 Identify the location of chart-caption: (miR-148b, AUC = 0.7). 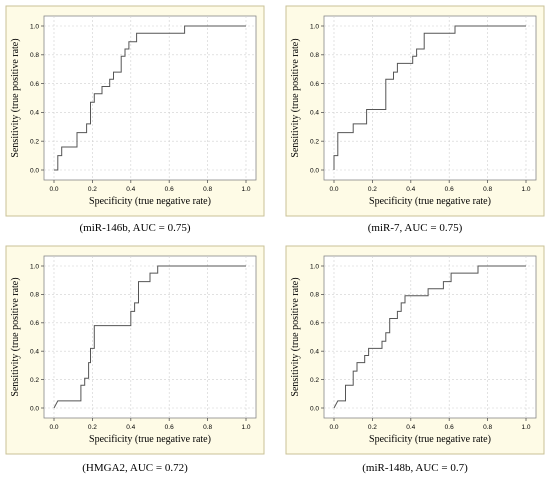
(415, 468).